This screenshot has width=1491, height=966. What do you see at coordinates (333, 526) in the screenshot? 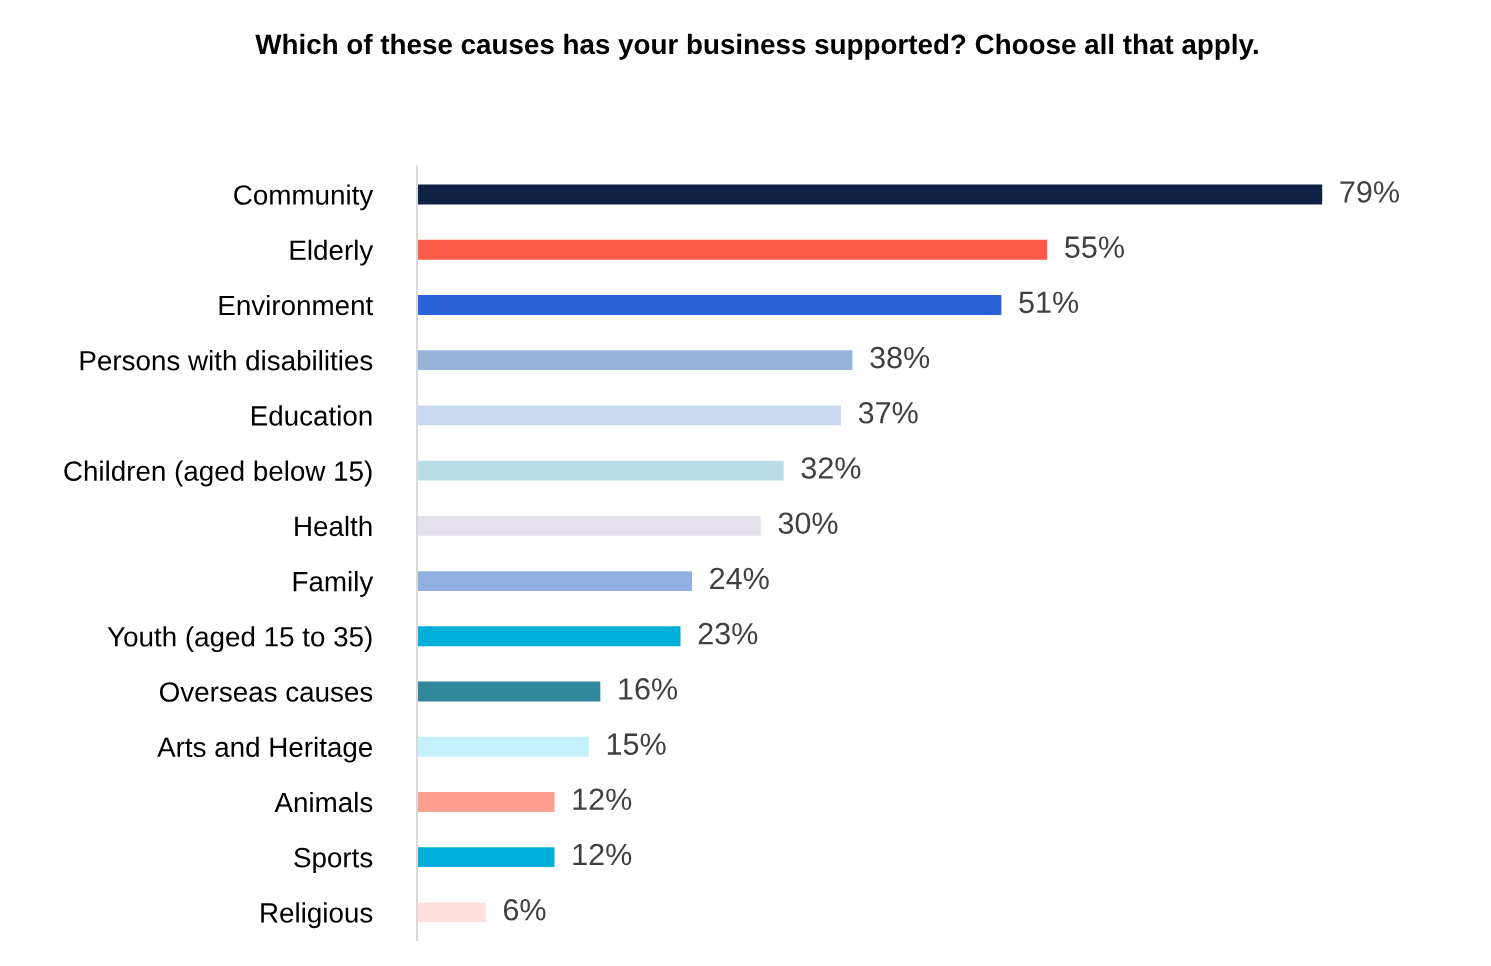
I see `y-tick-label: Health` at bounding box center [333, 526].